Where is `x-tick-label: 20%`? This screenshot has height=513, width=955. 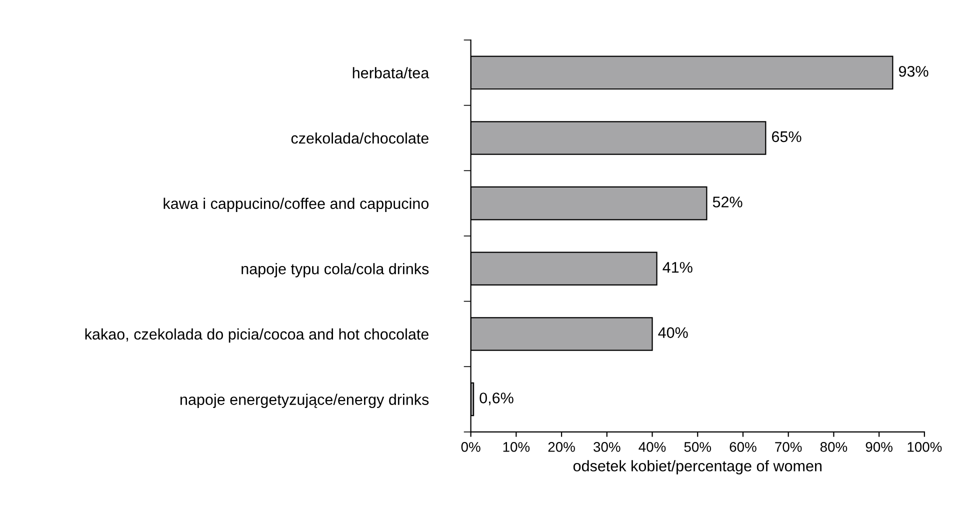 x-tick-label: 20% is located at coordinates (561, 447).